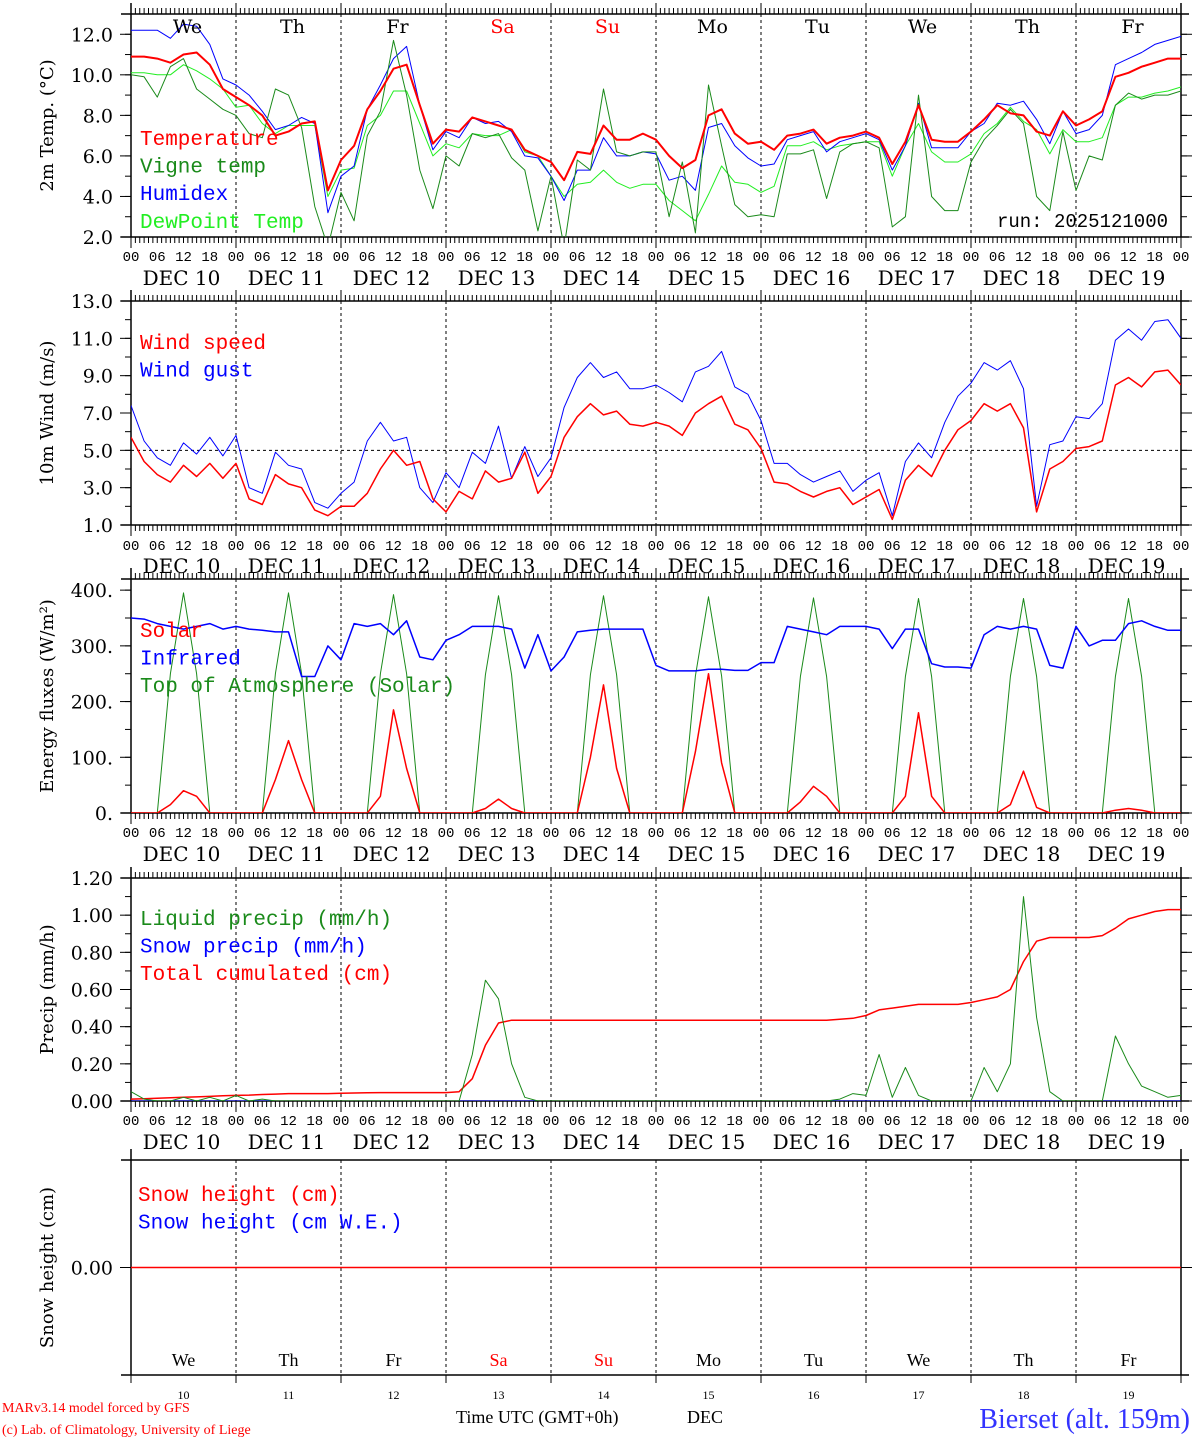 The width and height of the screenshot is (1194, 1440). Describe the element at coordinates (92, 1065) in the screenshot. I see `y-tick-label: 0.20` at that location.